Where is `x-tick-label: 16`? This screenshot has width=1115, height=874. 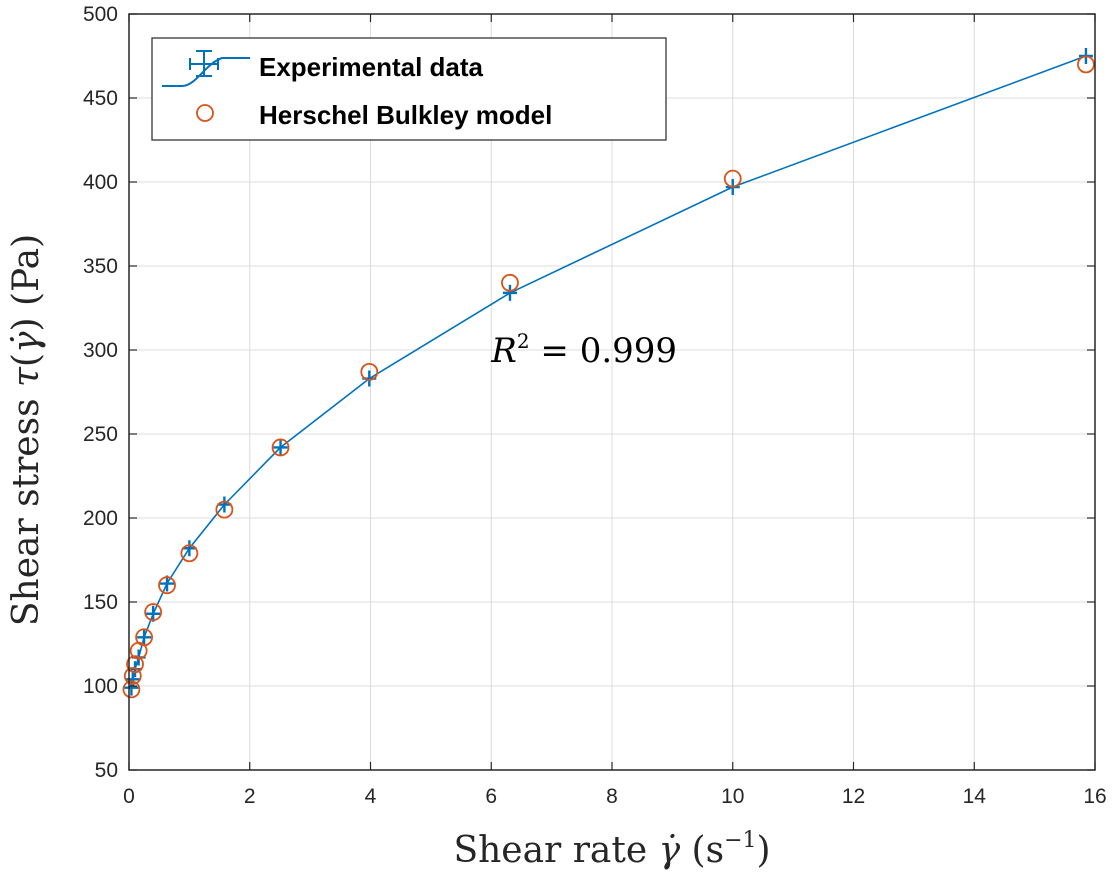 x-tick-label: 16 is located at coordinates (1094, 796).